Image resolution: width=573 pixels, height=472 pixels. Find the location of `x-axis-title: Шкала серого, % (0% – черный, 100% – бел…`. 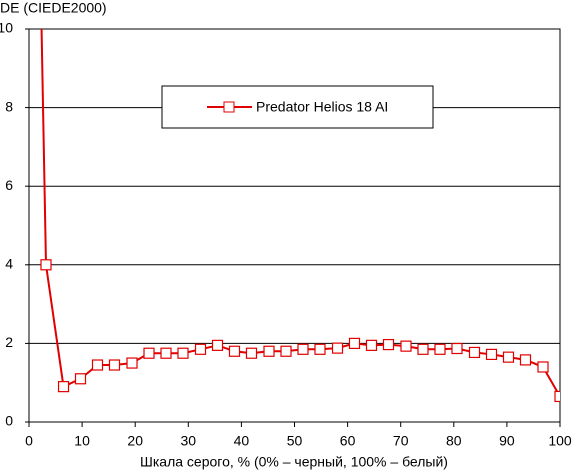

x-axis-title: Шкала серого, % (0% – черный, 100% – бел… is located at coordinates (294, 462).